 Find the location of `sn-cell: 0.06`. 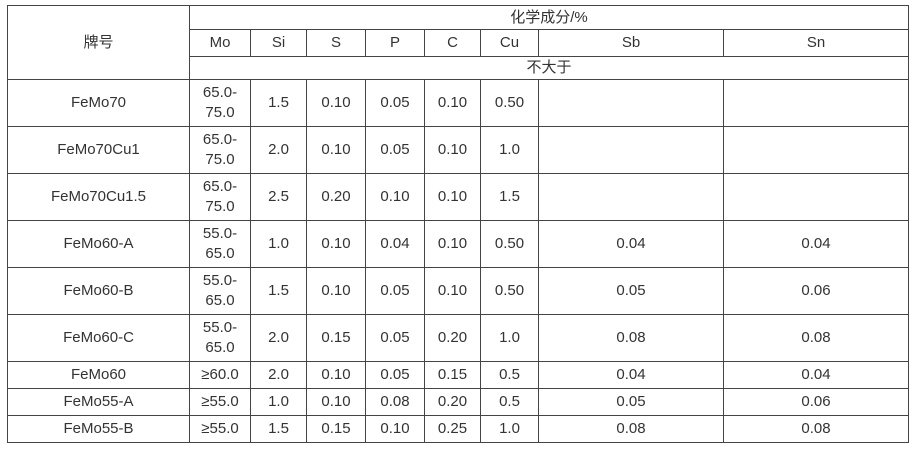

sn-cell: 0.06 is located at coordinates (816, 402).